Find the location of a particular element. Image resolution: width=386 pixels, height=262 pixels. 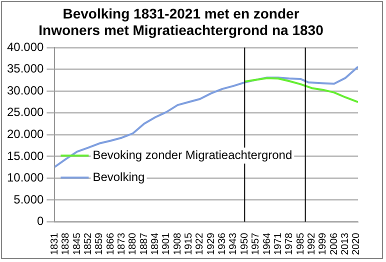

x-tick-label: 1915 is located at coordinates (189, 244).